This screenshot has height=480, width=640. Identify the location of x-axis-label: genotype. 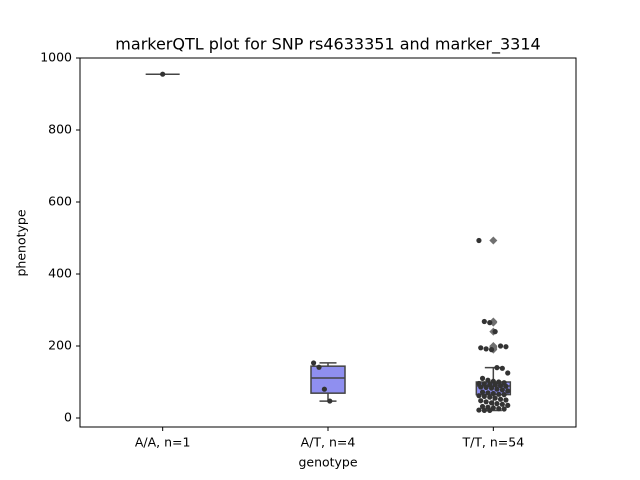
(327, 462).